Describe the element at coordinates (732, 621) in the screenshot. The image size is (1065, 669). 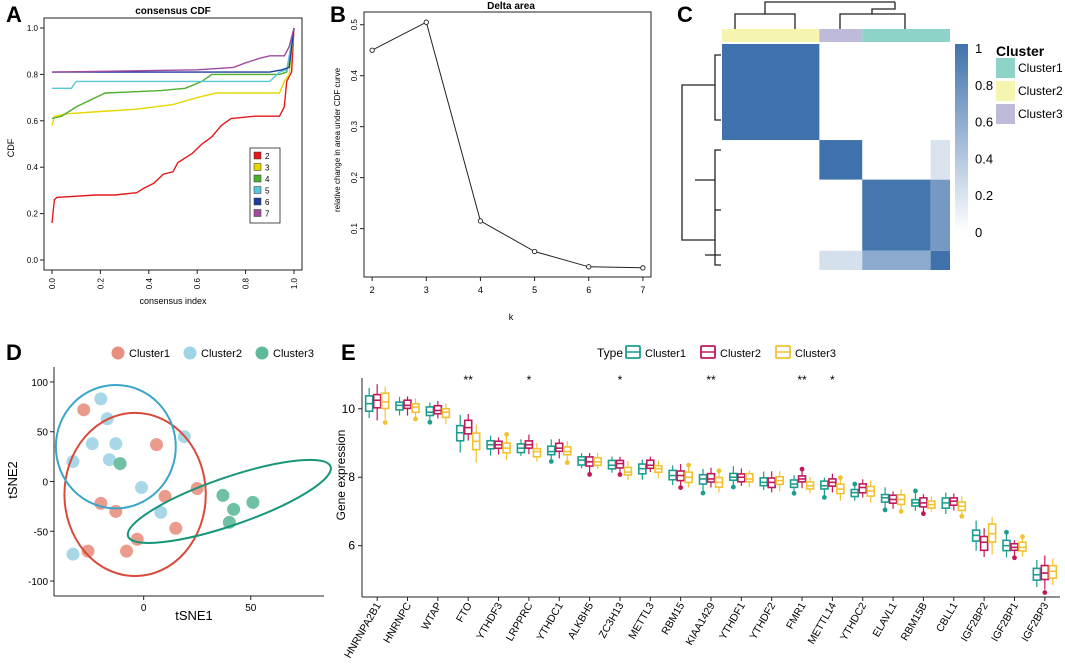
I see `panel-e-xtick-label-ythdf1: YTHDF1` at that location.